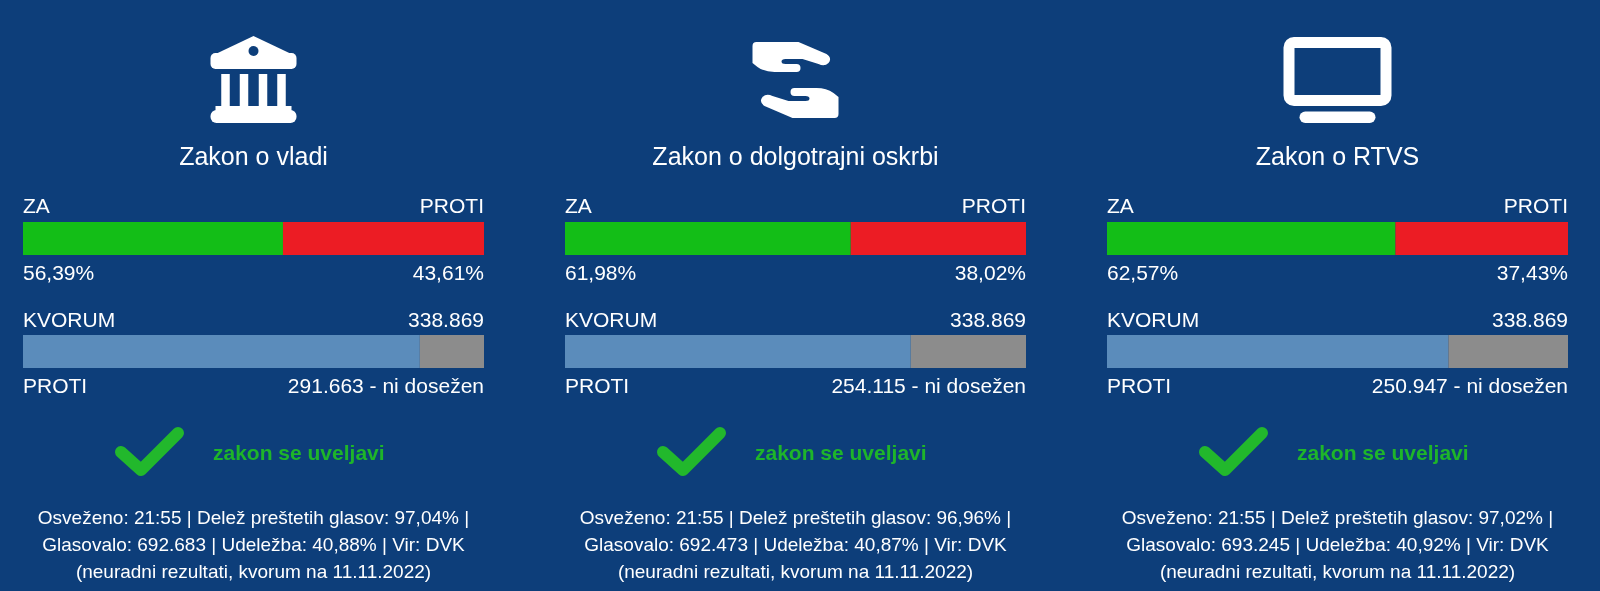 This screenshot has width=1600, height=591. Describe the element at coordinates (601, 272) in the screenshot. I see `data-label: 61,98%` at that location.